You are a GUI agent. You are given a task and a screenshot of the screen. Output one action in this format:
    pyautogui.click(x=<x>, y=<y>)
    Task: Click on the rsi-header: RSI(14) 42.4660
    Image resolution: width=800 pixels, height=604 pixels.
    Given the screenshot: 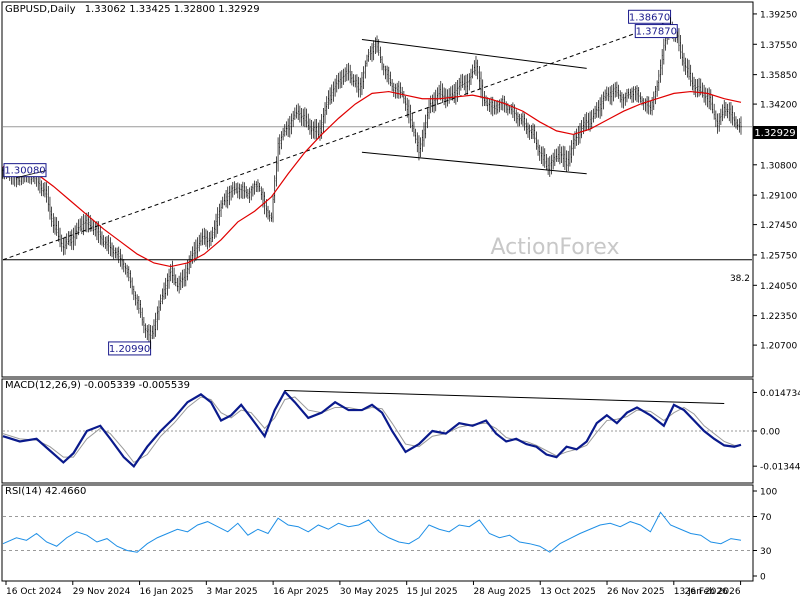 What is the action you would take?
    pyautogui.click(x=46, y=491)
    